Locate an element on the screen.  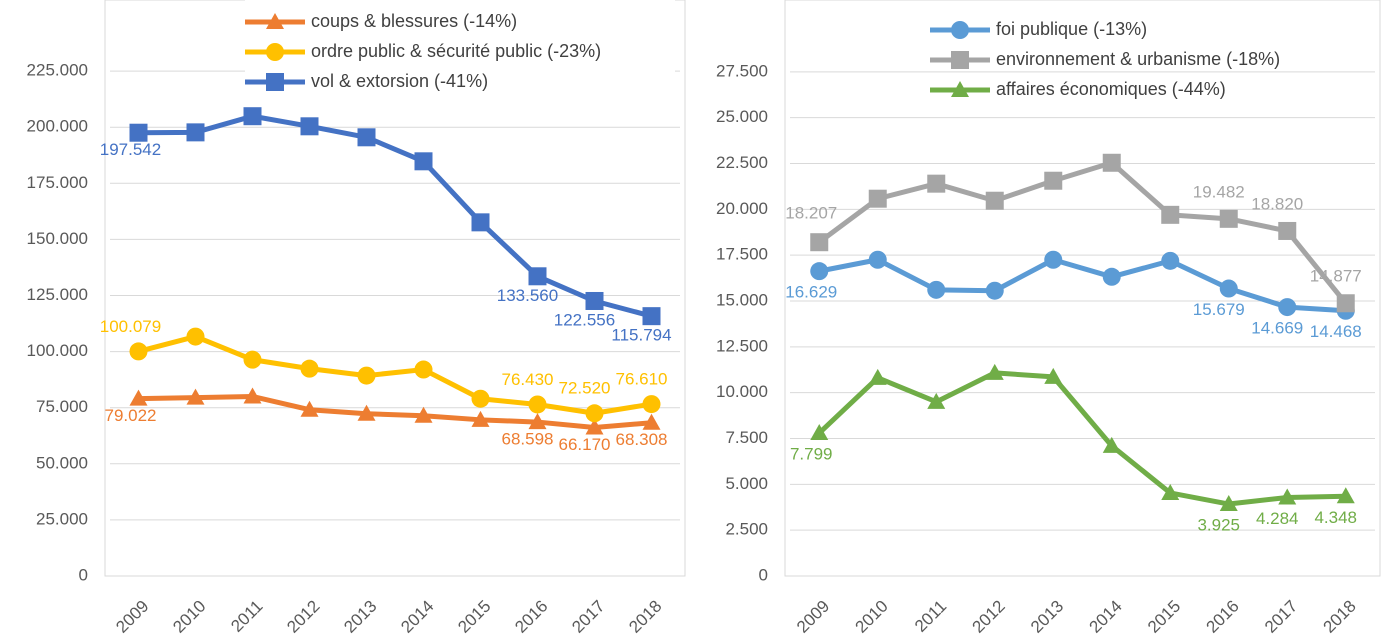
data-label: 76.610 is located at coordinates (642, 379).